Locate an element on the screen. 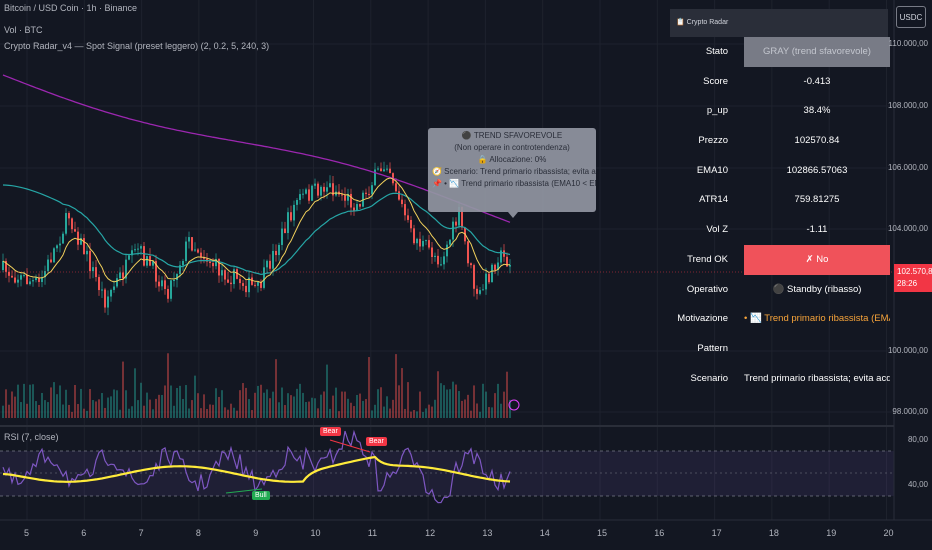 The image size is (932, 550). price-tick: 104.000,00 is located at coordinates (907, 228).